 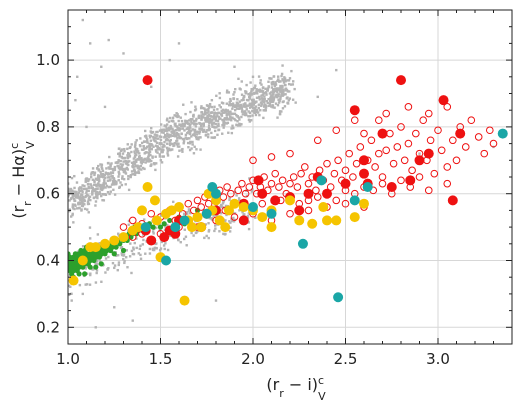 What do you see at coordinates (206, 213) in the screenshot?
I see `cyan-filled-point` at bounding box center [206, 213].